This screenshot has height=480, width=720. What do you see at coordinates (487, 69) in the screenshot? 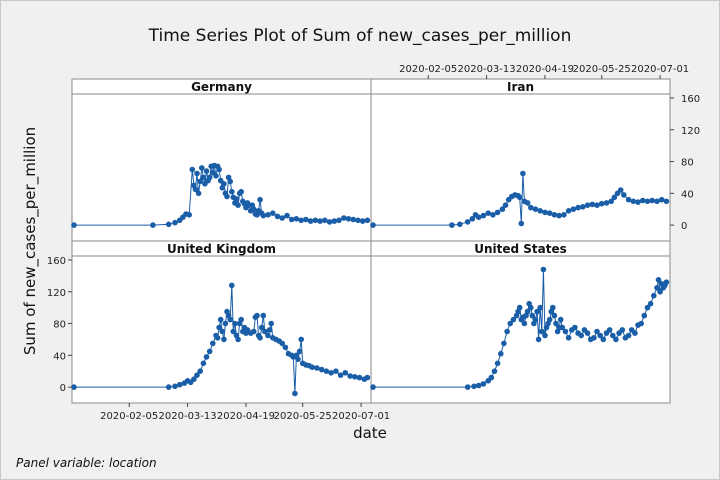
I see `x-tick-label: 2020-03-13` at bounding box center [487, 69].